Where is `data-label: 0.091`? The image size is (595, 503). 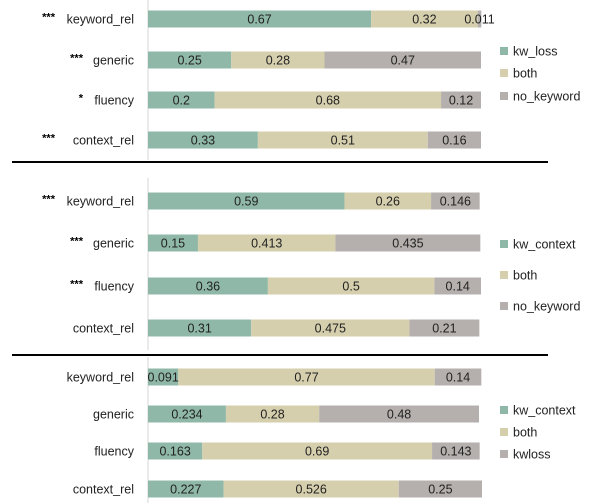 data-label: 0.091 is located at coordinates (163, 378).